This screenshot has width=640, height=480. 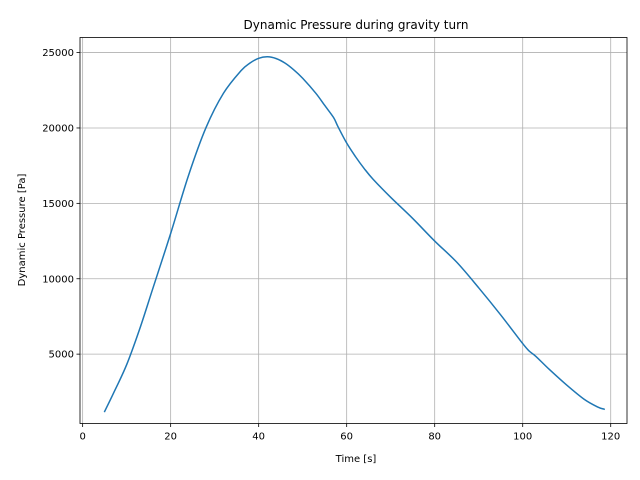 I want to click on x-axis-ticks: 0 20 40 60 80 100 120, so click(x=349, y=433).